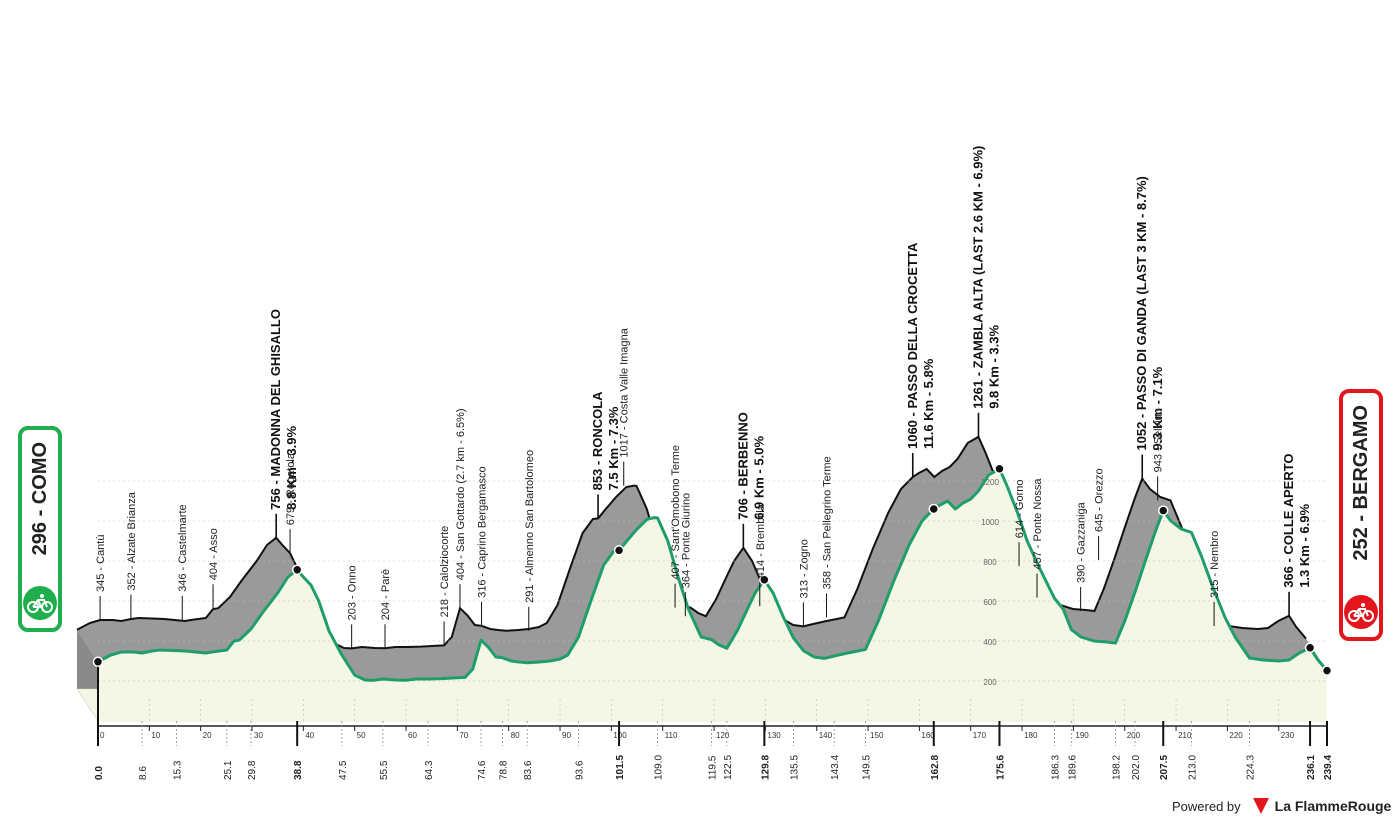 Image resolution: width=1400 pixels, height=825 pixels. What do you see at coordinates (1311, 767) in the screenshot?
I see `km-label: 236.1` at bounding box center [1311, 767].